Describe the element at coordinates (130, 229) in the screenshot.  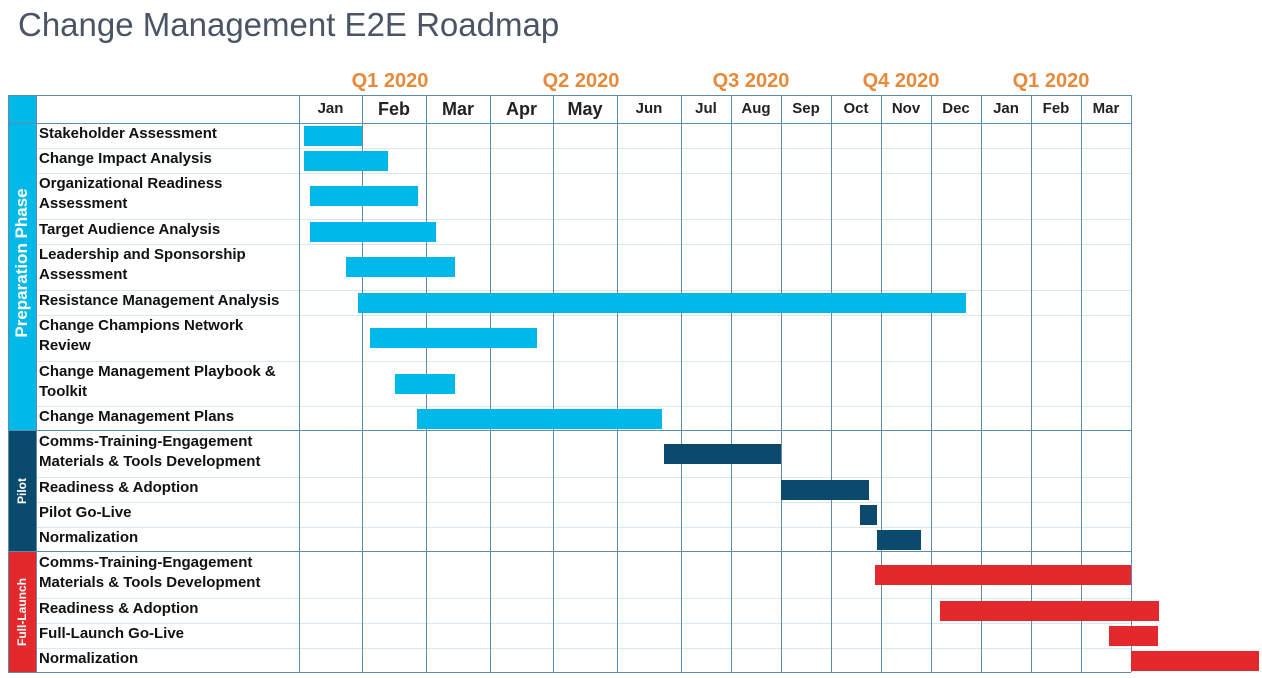
I see `task-label: Target Audience Analysis` at that location.